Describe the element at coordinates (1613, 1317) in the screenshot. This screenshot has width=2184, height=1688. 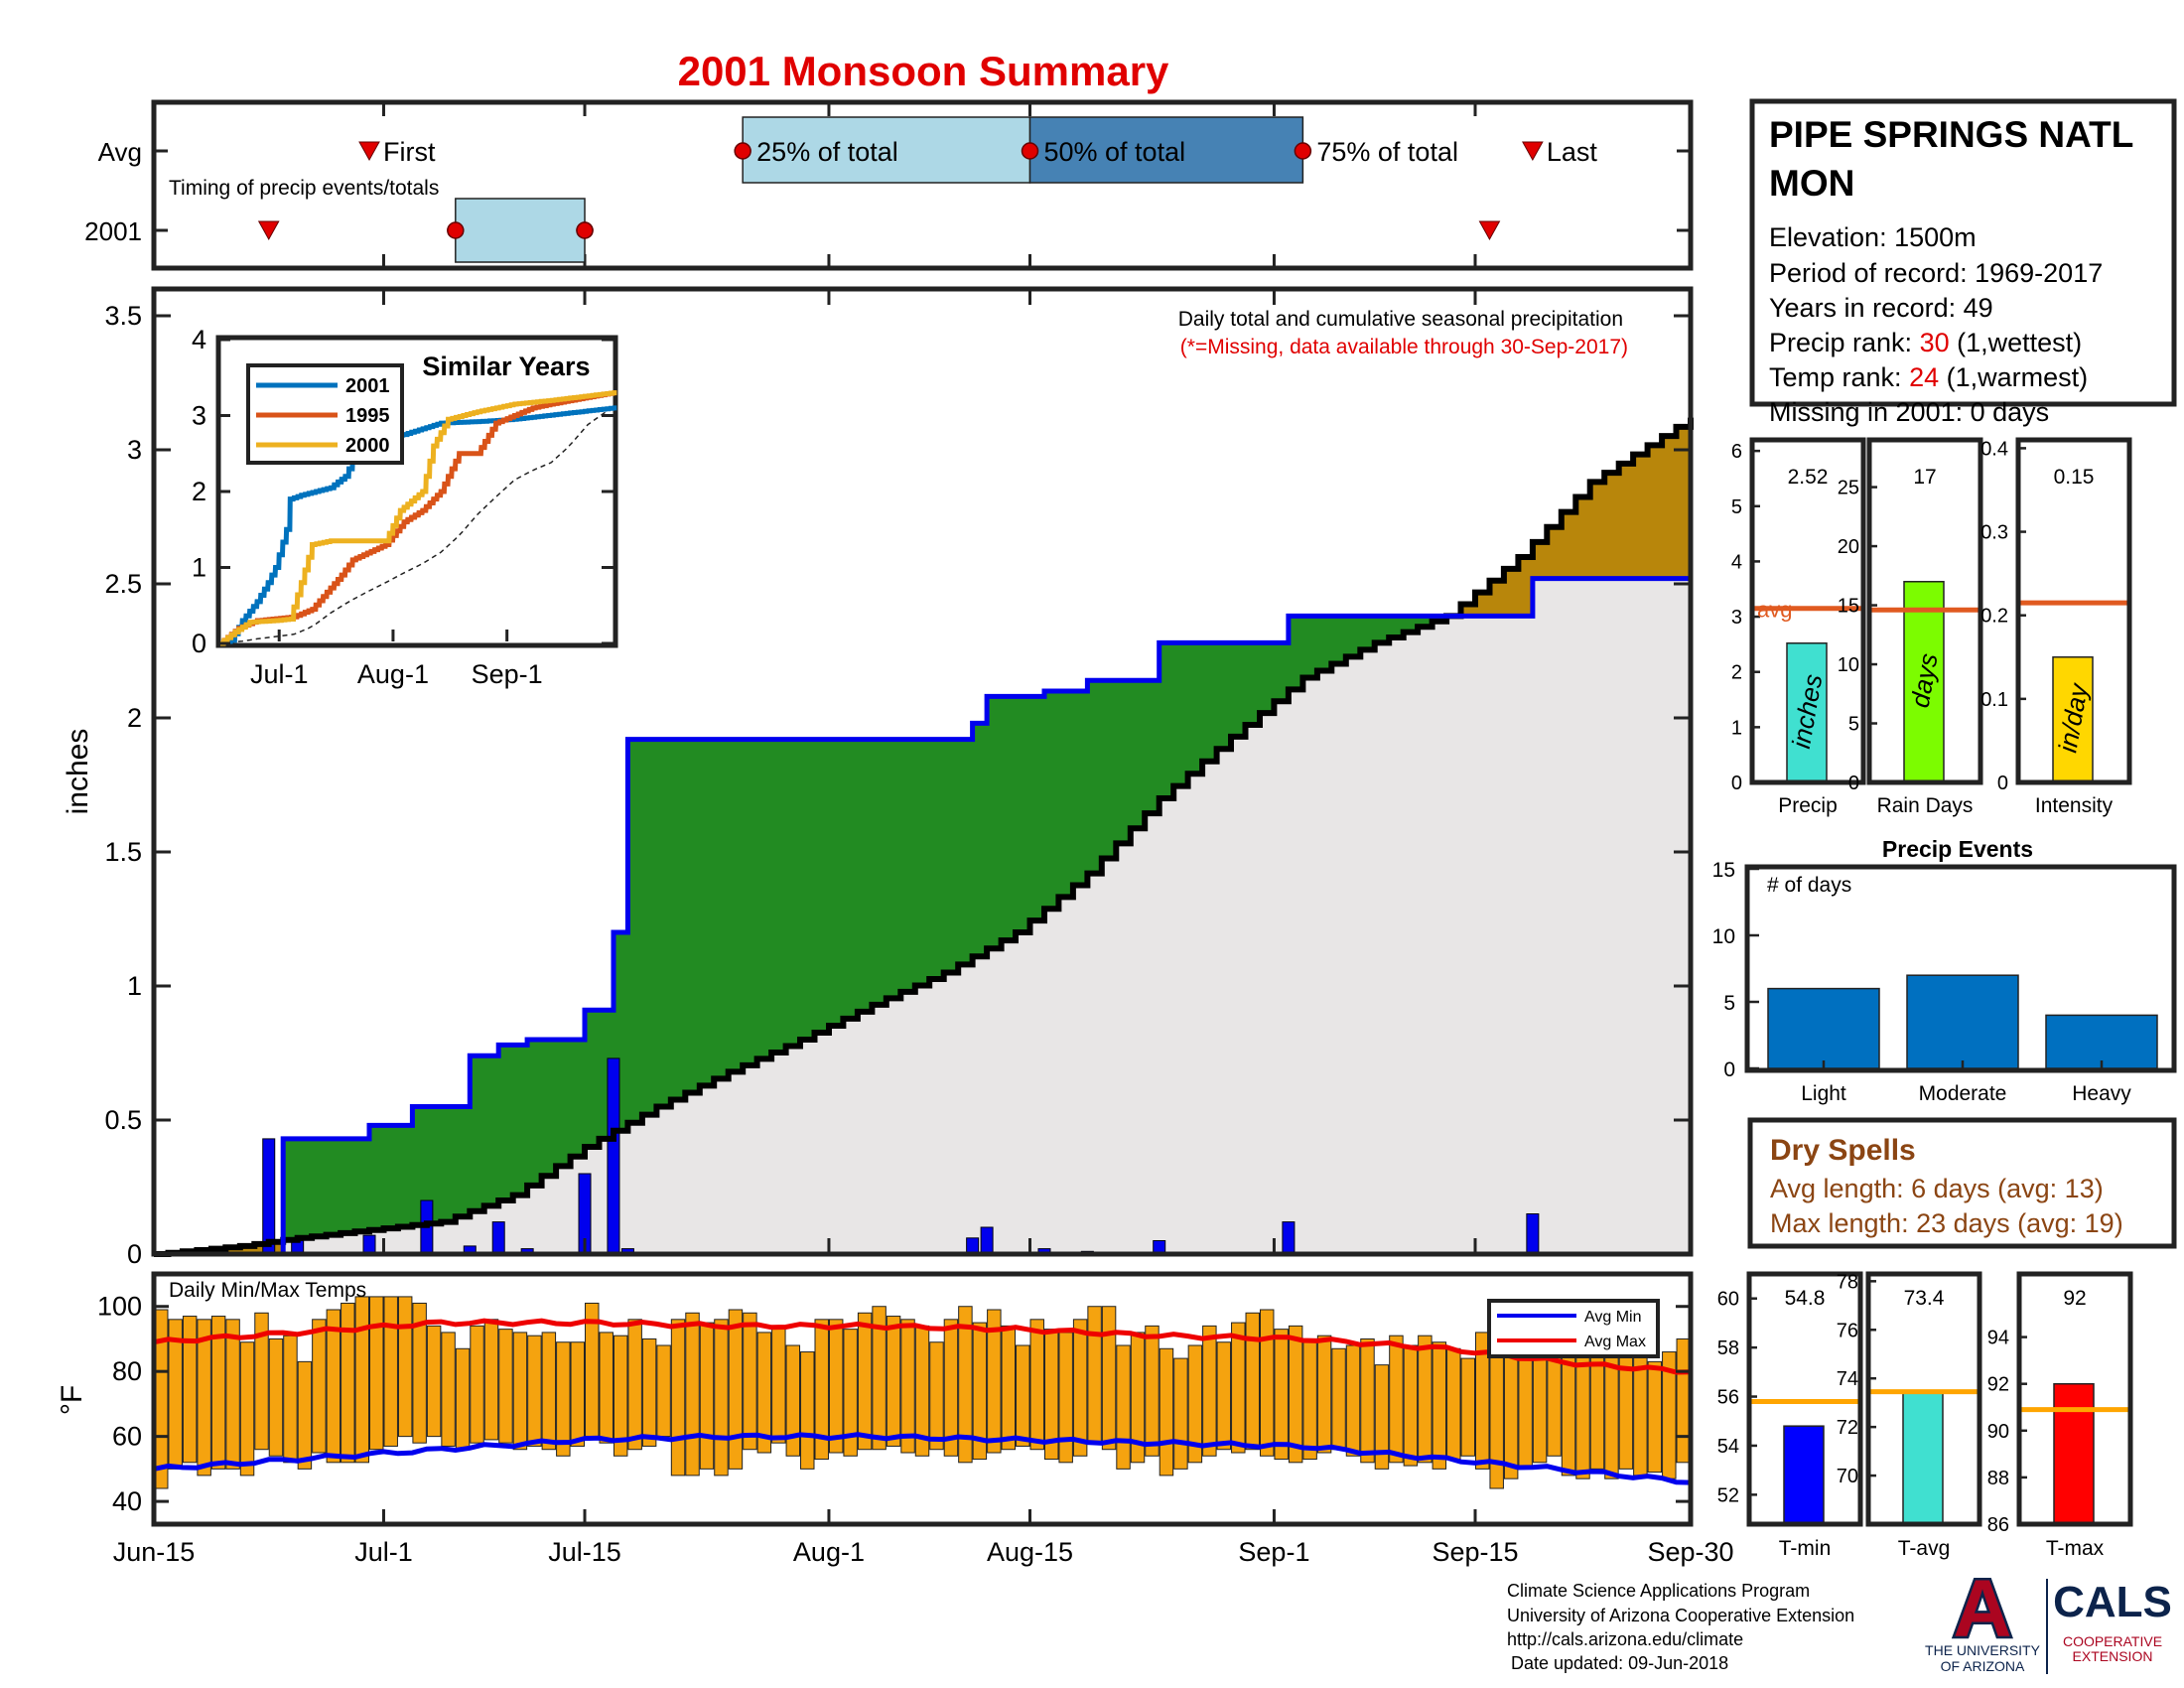
I see `legend-avg-min: Avg Min` at that location.